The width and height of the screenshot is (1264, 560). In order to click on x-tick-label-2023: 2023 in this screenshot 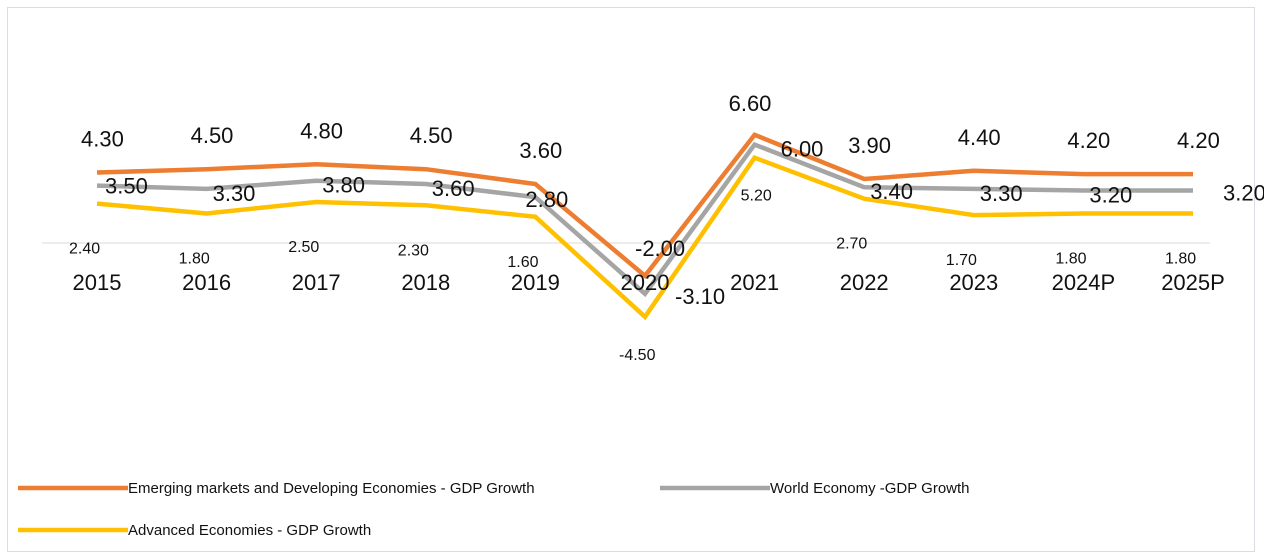, I will do `click(973, 282)`.